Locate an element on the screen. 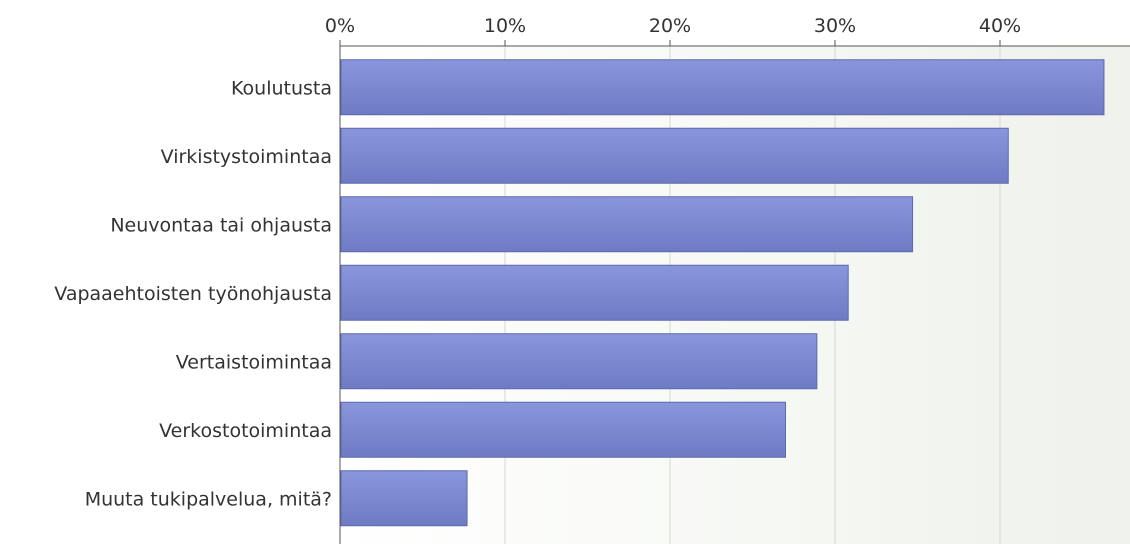 This screenshot has height=544, width=1130. category-label: Verkostotoimintaa is located at coordinates (245, 431).